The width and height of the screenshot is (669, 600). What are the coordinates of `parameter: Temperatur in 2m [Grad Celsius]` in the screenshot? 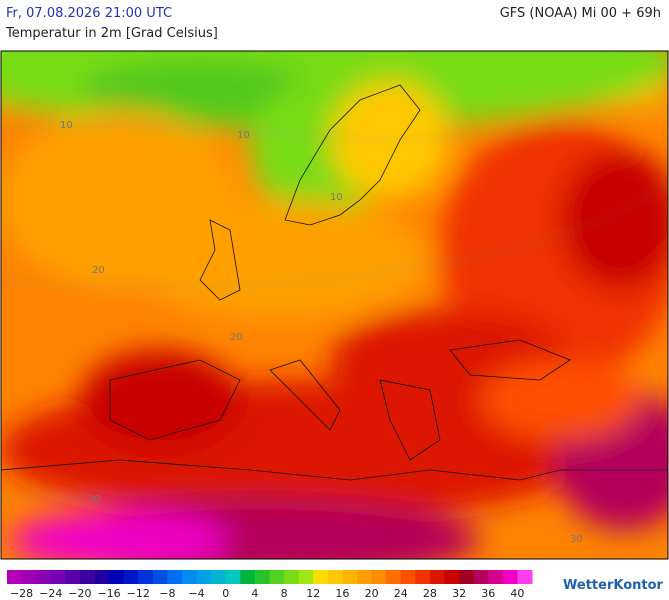 It's located at (112, 33).